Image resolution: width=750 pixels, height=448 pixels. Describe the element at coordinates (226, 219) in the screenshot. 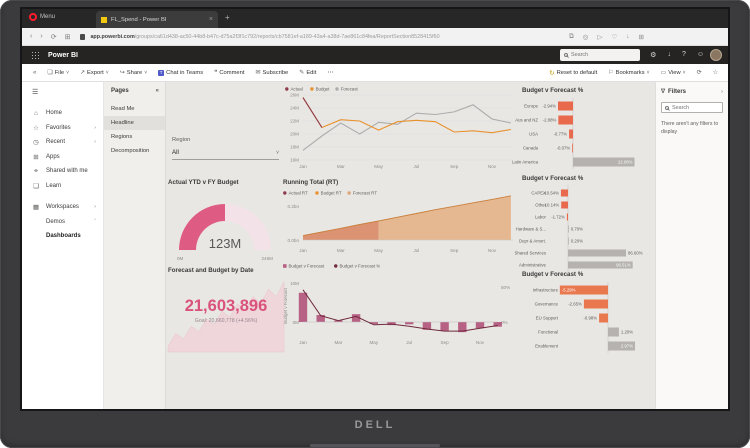

I see `actual-ytd-gauge: Actual YTD v FY Budget 123M 0M 246M` at that location.